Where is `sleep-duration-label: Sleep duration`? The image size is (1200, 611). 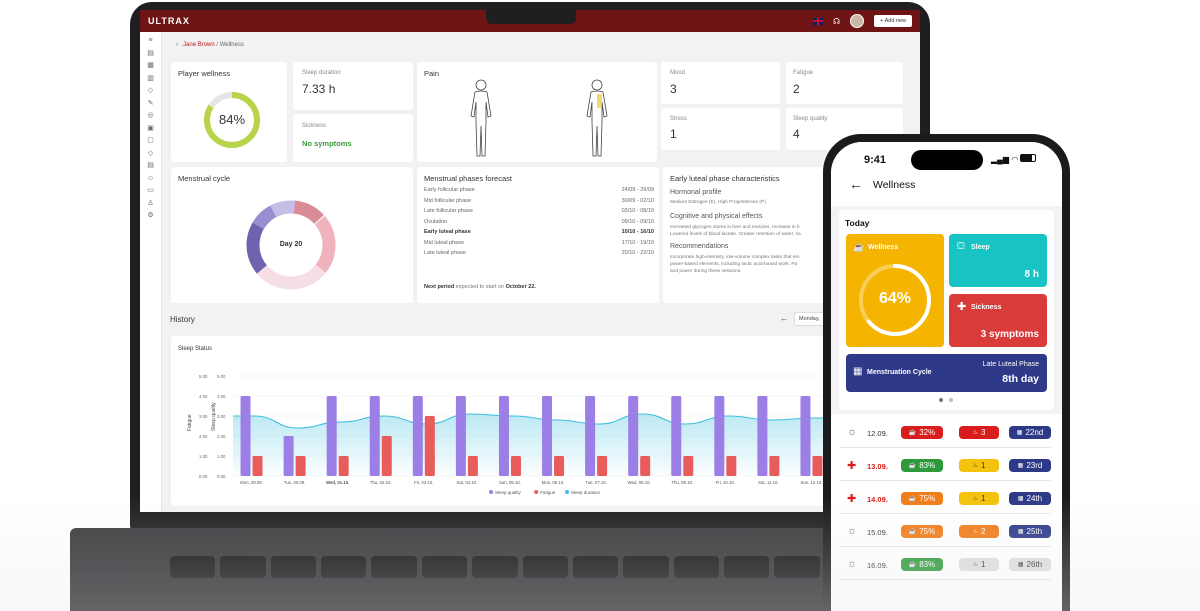
sleep-duration-label: Sleep duration is located at coordinates (321, 73).